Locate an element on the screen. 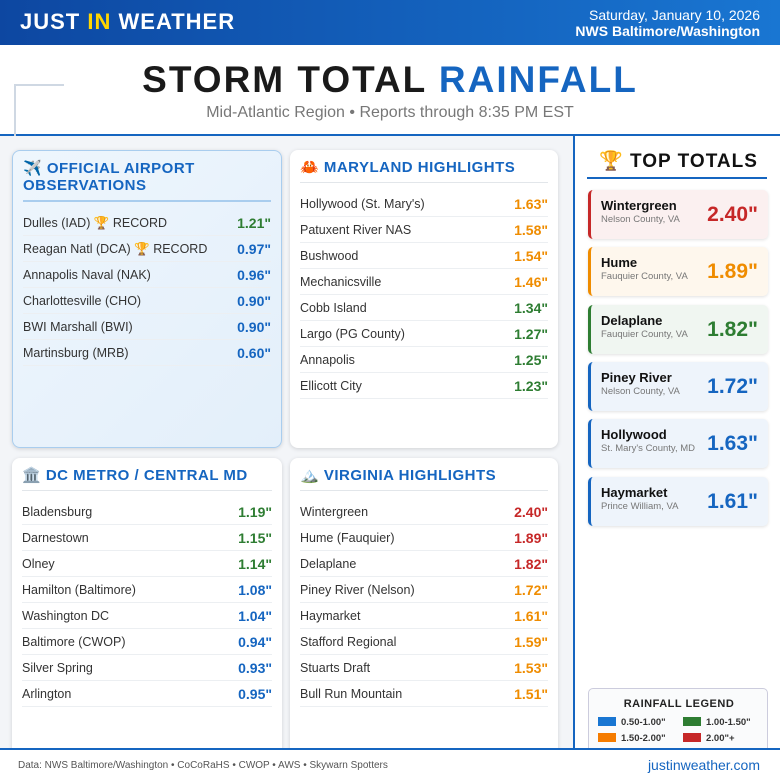  location: Cobb Island is located at coordinates (333, 308).